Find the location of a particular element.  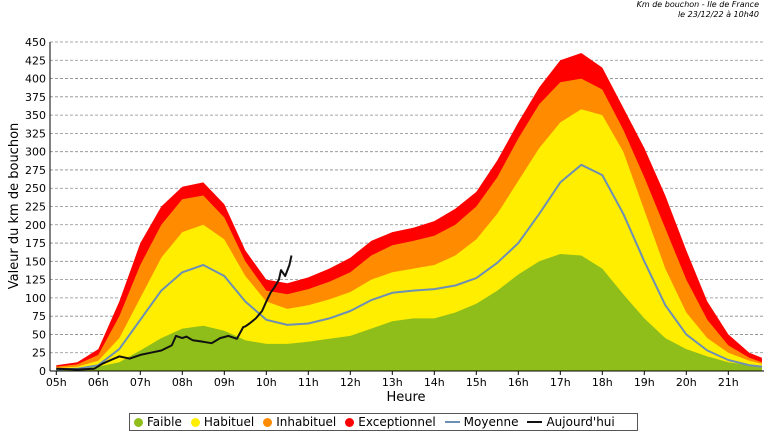

y-tick-label: 75 is located at coordinates (39, 316).